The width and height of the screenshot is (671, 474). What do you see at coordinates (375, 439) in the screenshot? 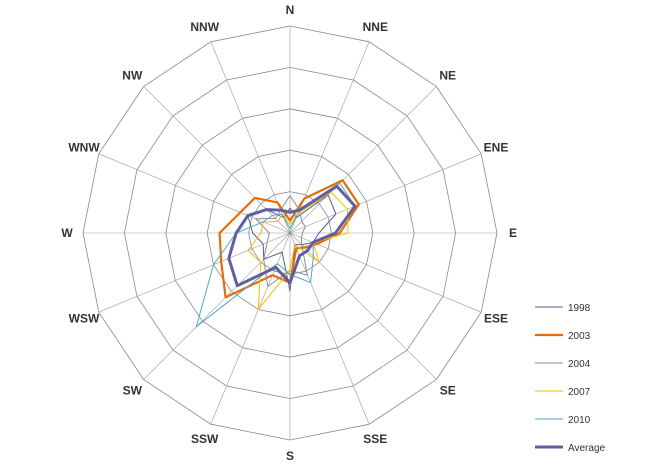
I see `direction-label-sse: SSE` at bounding box center [375, 439].